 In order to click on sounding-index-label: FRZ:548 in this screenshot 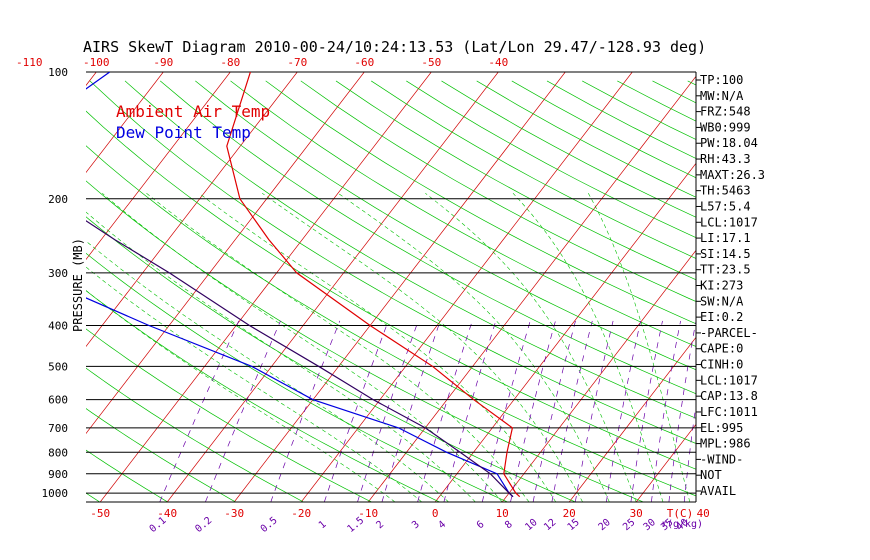, I will do `click(725, 112)`.